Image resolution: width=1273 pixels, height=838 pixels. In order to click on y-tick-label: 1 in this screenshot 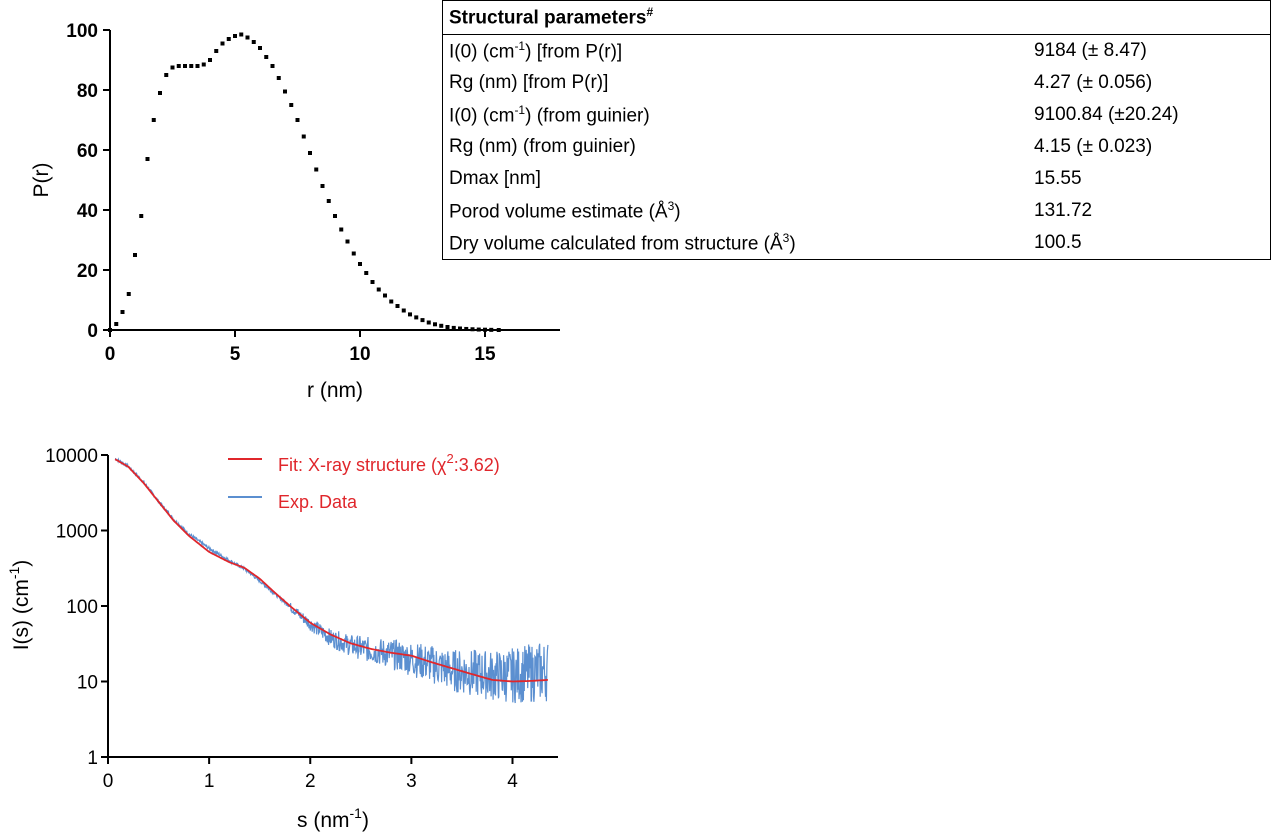, I will do `click(92, 758)`.